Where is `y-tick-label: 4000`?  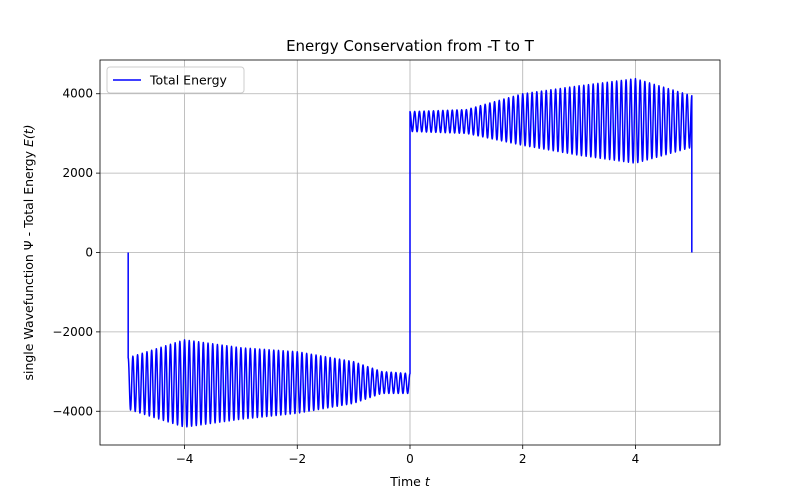
y-tick-label: 4000 is located at coordinates (77, 94).